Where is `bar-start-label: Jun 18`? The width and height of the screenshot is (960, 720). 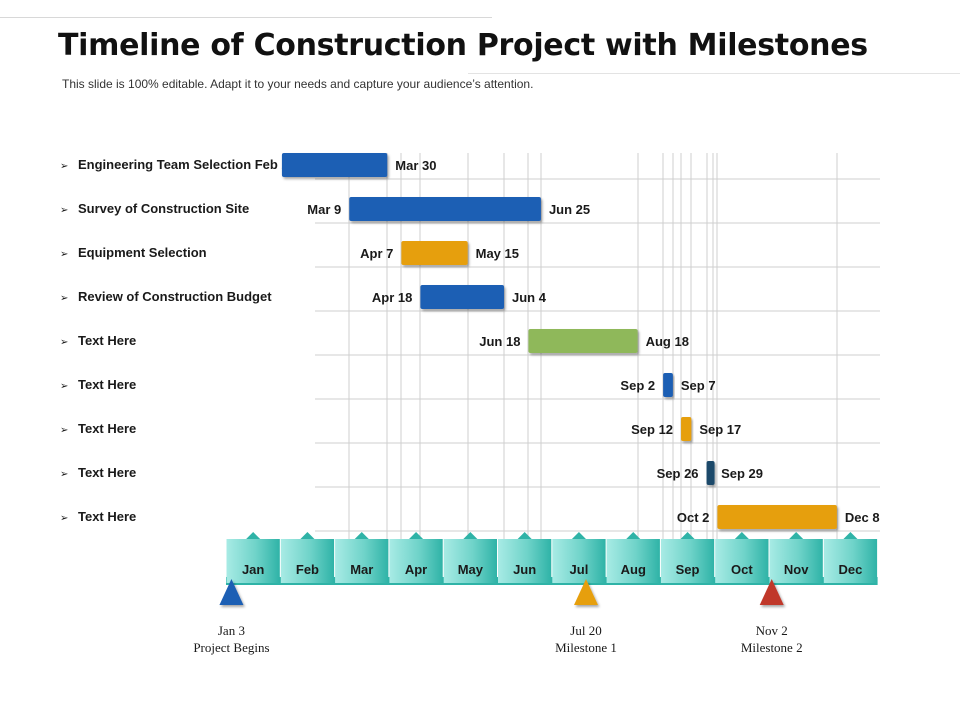
bar-start-label: Jun 18 is located at coordinates (499, 341).